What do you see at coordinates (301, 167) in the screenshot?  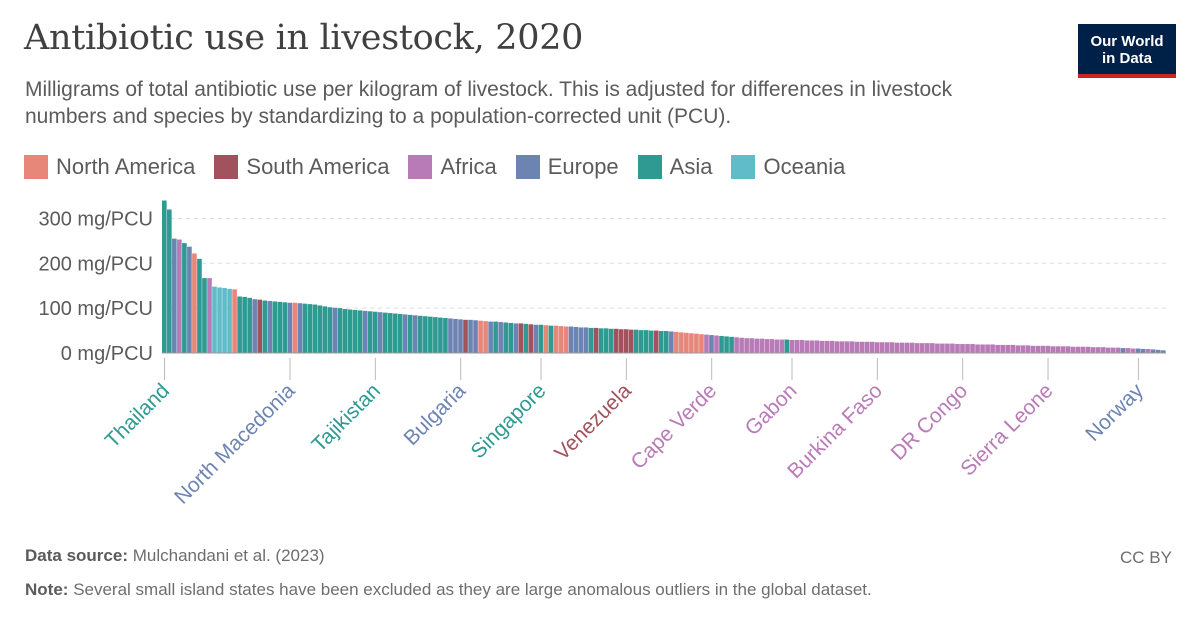 I see `legend-item-south-america: South America` at bounding box center [301, 167].